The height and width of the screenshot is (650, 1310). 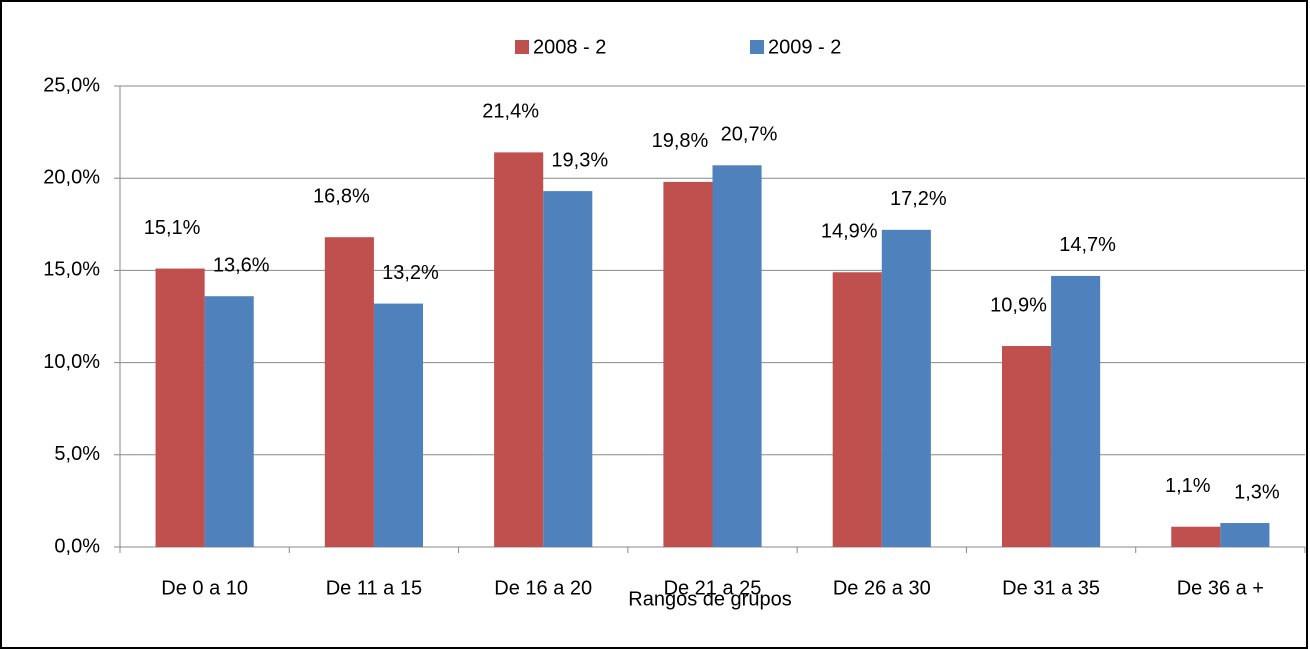 What do you see at coordinates (410, 273) in the screenshot?
I see `value-label: 13,2%` at bounding box center [410, 273].